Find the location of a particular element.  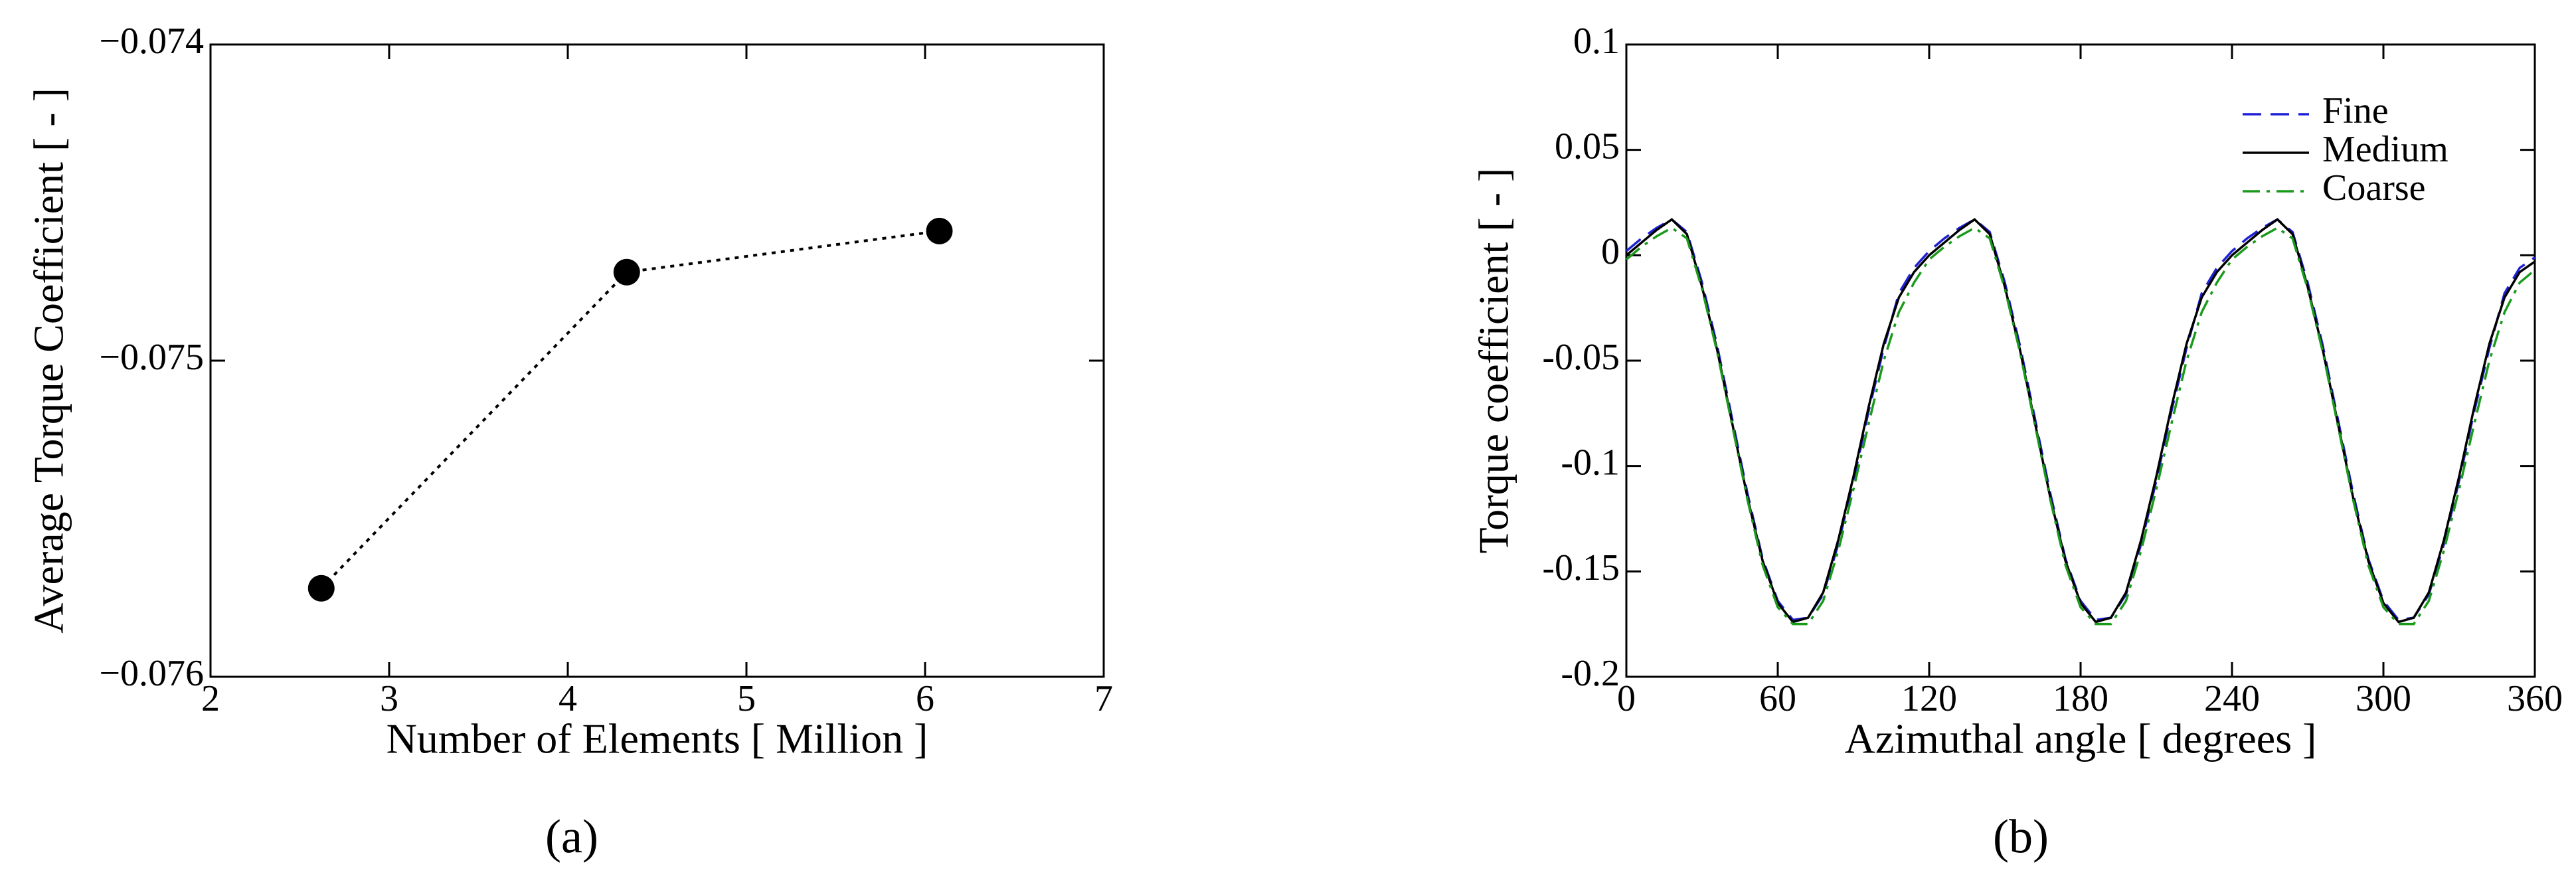

x-tick-label: 0 is located at coordinates (1626, 699).